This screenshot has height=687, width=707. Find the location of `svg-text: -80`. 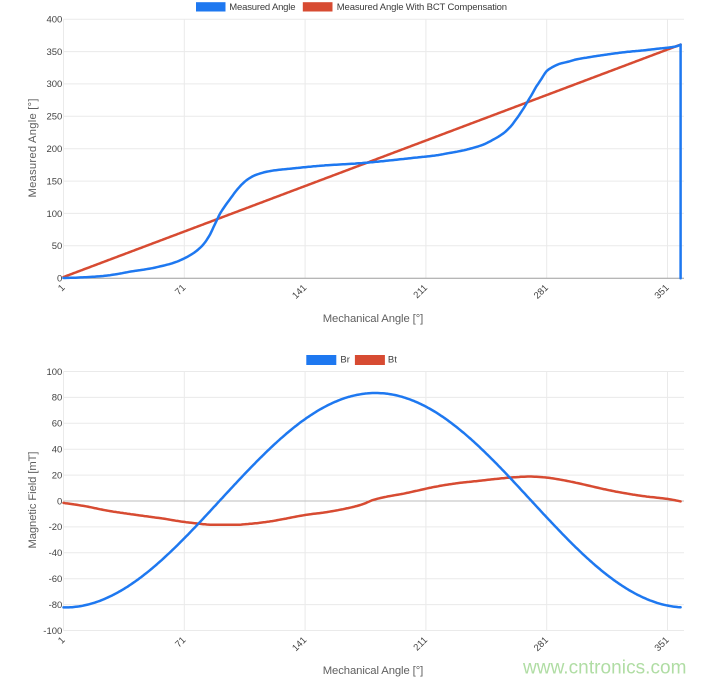

svg-text: -80 is located at coordinates (56, 605).